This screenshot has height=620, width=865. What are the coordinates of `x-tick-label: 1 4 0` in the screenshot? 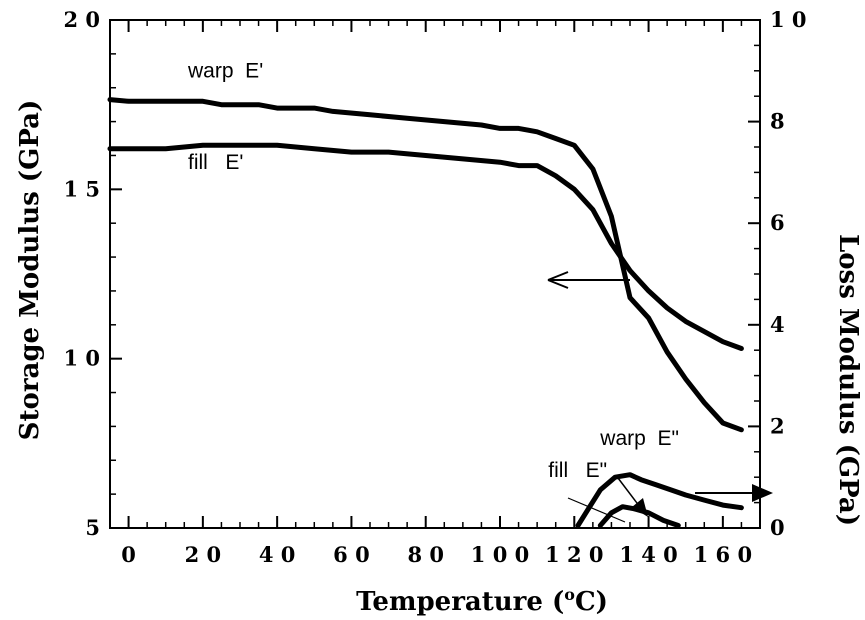 It's located at (648, 554).